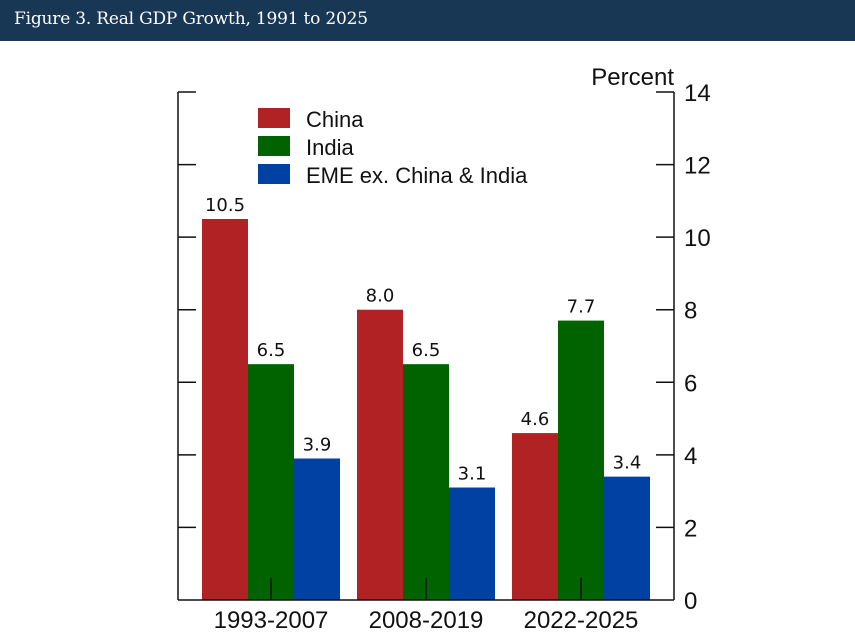 The image size is (855, 638). Describe the element at coordinates (225, 205) in the screenshot. I see `data-label: 10.5` at that location.